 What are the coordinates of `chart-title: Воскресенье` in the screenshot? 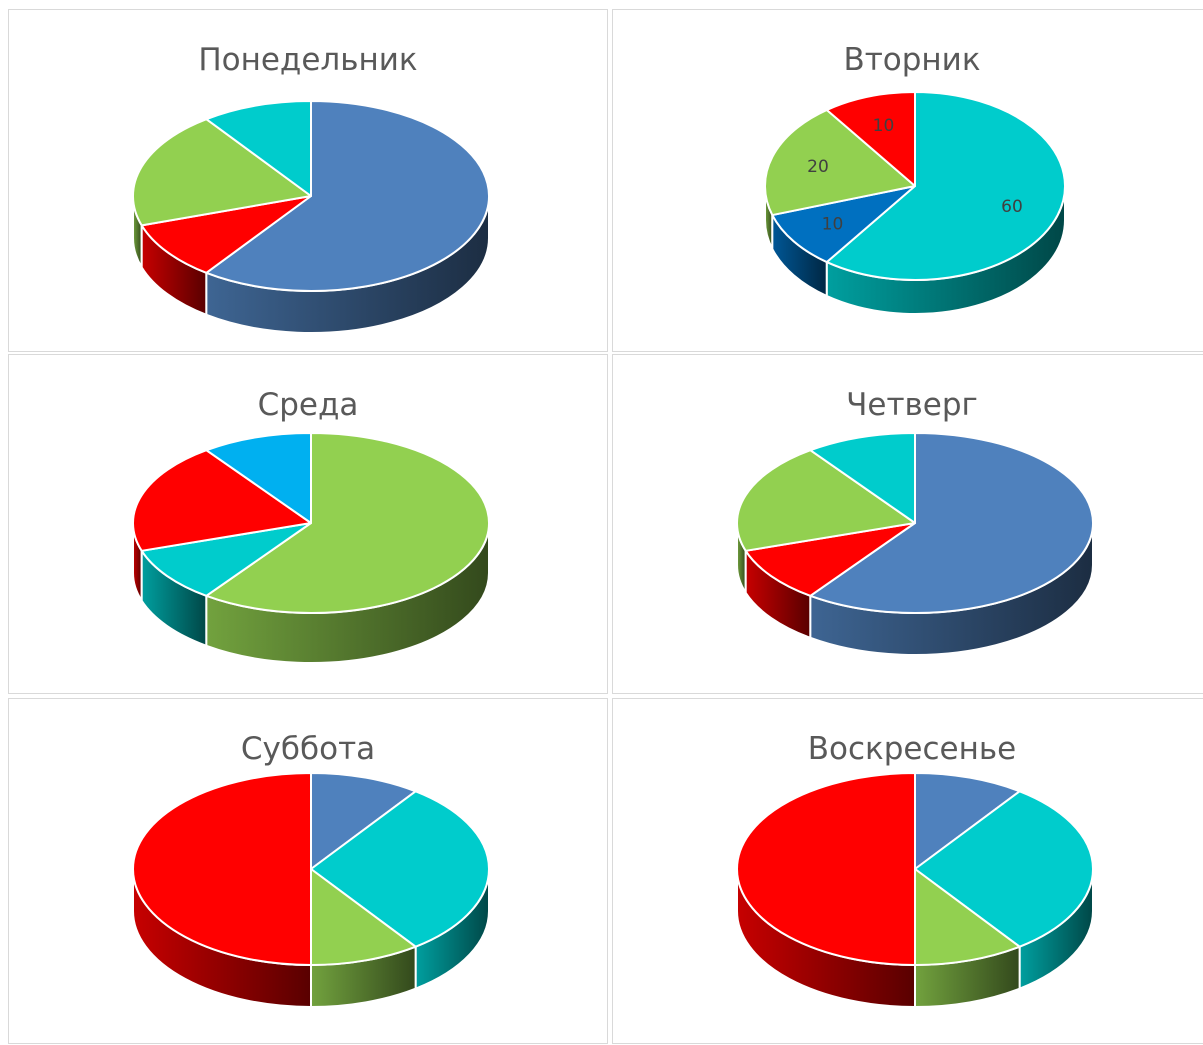 It's located at (912, 749).